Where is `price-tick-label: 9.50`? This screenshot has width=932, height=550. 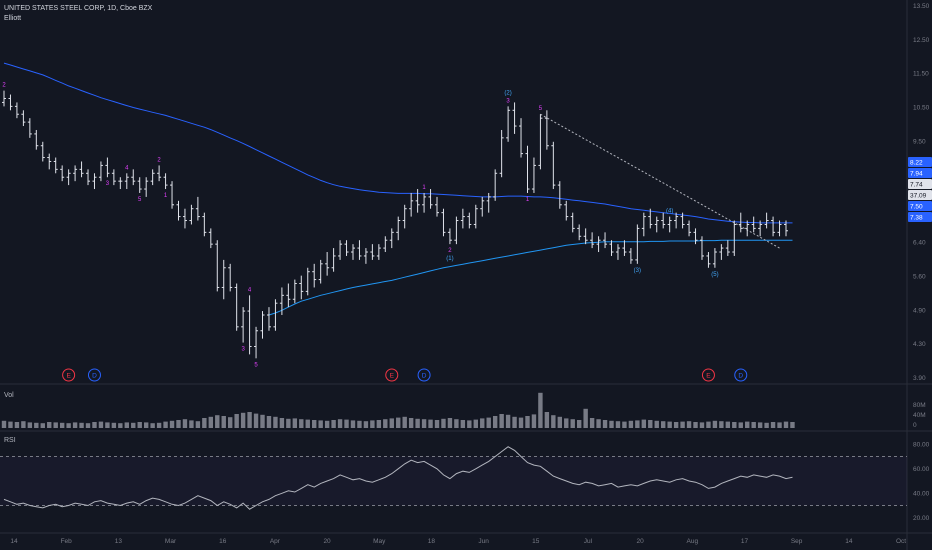
price-tick-label: 9.50 is located at coordinates (919, 141).